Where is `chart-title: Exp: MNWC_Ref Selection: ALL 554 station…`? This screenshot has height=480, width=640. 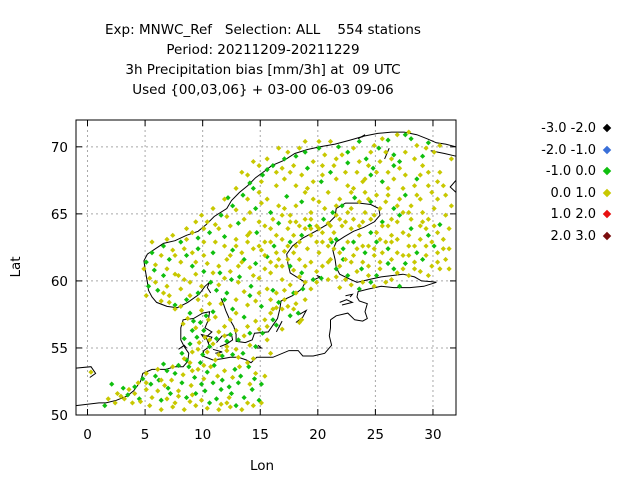 chart-title: Exp: MNWC_Ref Selection: ALL 554 station… is located at coordinates (263, 60).